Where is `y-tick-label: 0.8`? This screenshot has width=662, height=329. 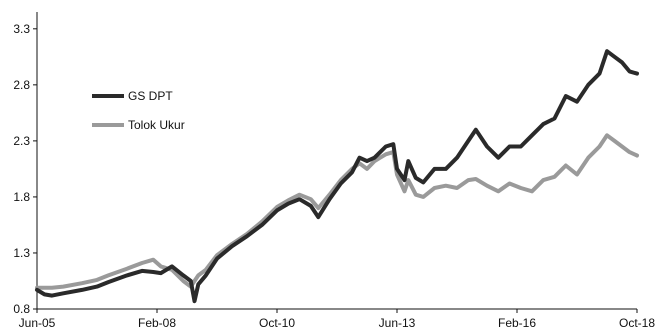 y-tick-label: 0.8 is located at coordinates (21, 309).